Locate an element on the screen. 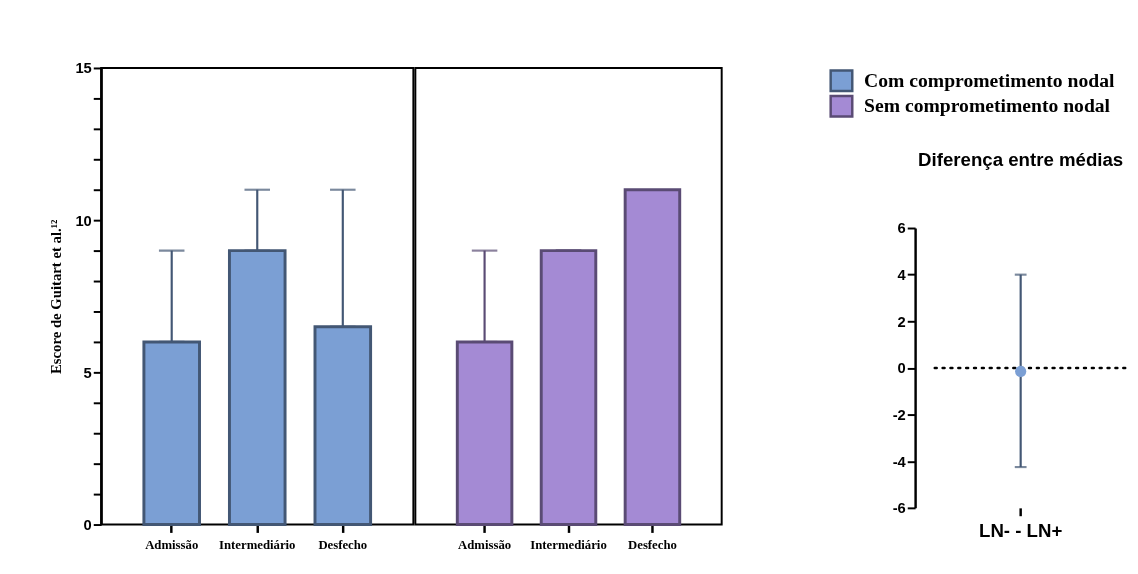 The image size is (1138, 574). y-tick-label: 15 is located at coordinates (83, 68).